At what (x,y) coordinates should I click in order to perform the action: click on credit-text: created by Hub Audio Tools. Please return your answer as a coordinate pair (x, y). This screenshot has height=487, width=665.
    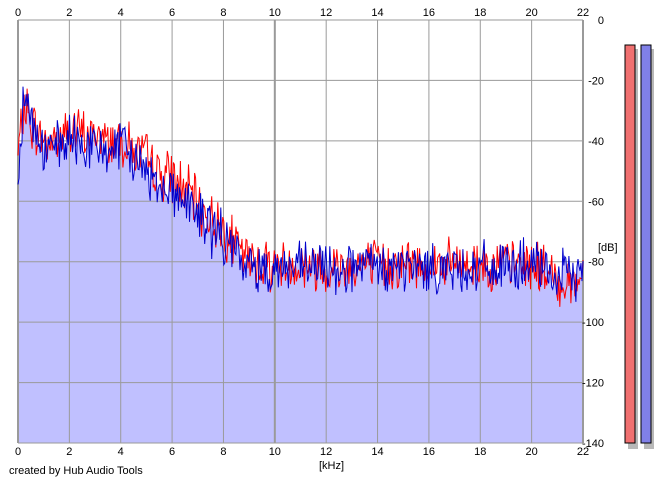
    Looking at the image, I should click on (76, 471).